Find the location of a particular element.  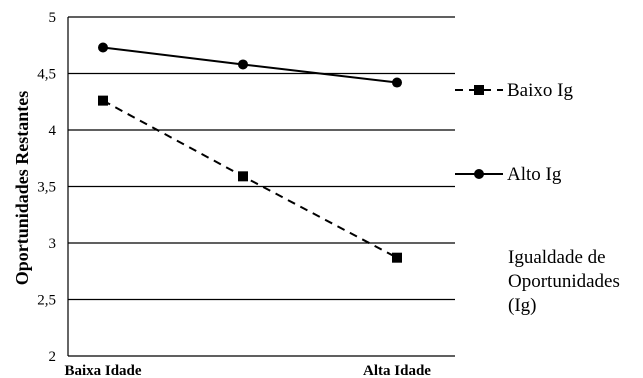

y-tick-label: 4,5 is located at coordinates (46, 75).